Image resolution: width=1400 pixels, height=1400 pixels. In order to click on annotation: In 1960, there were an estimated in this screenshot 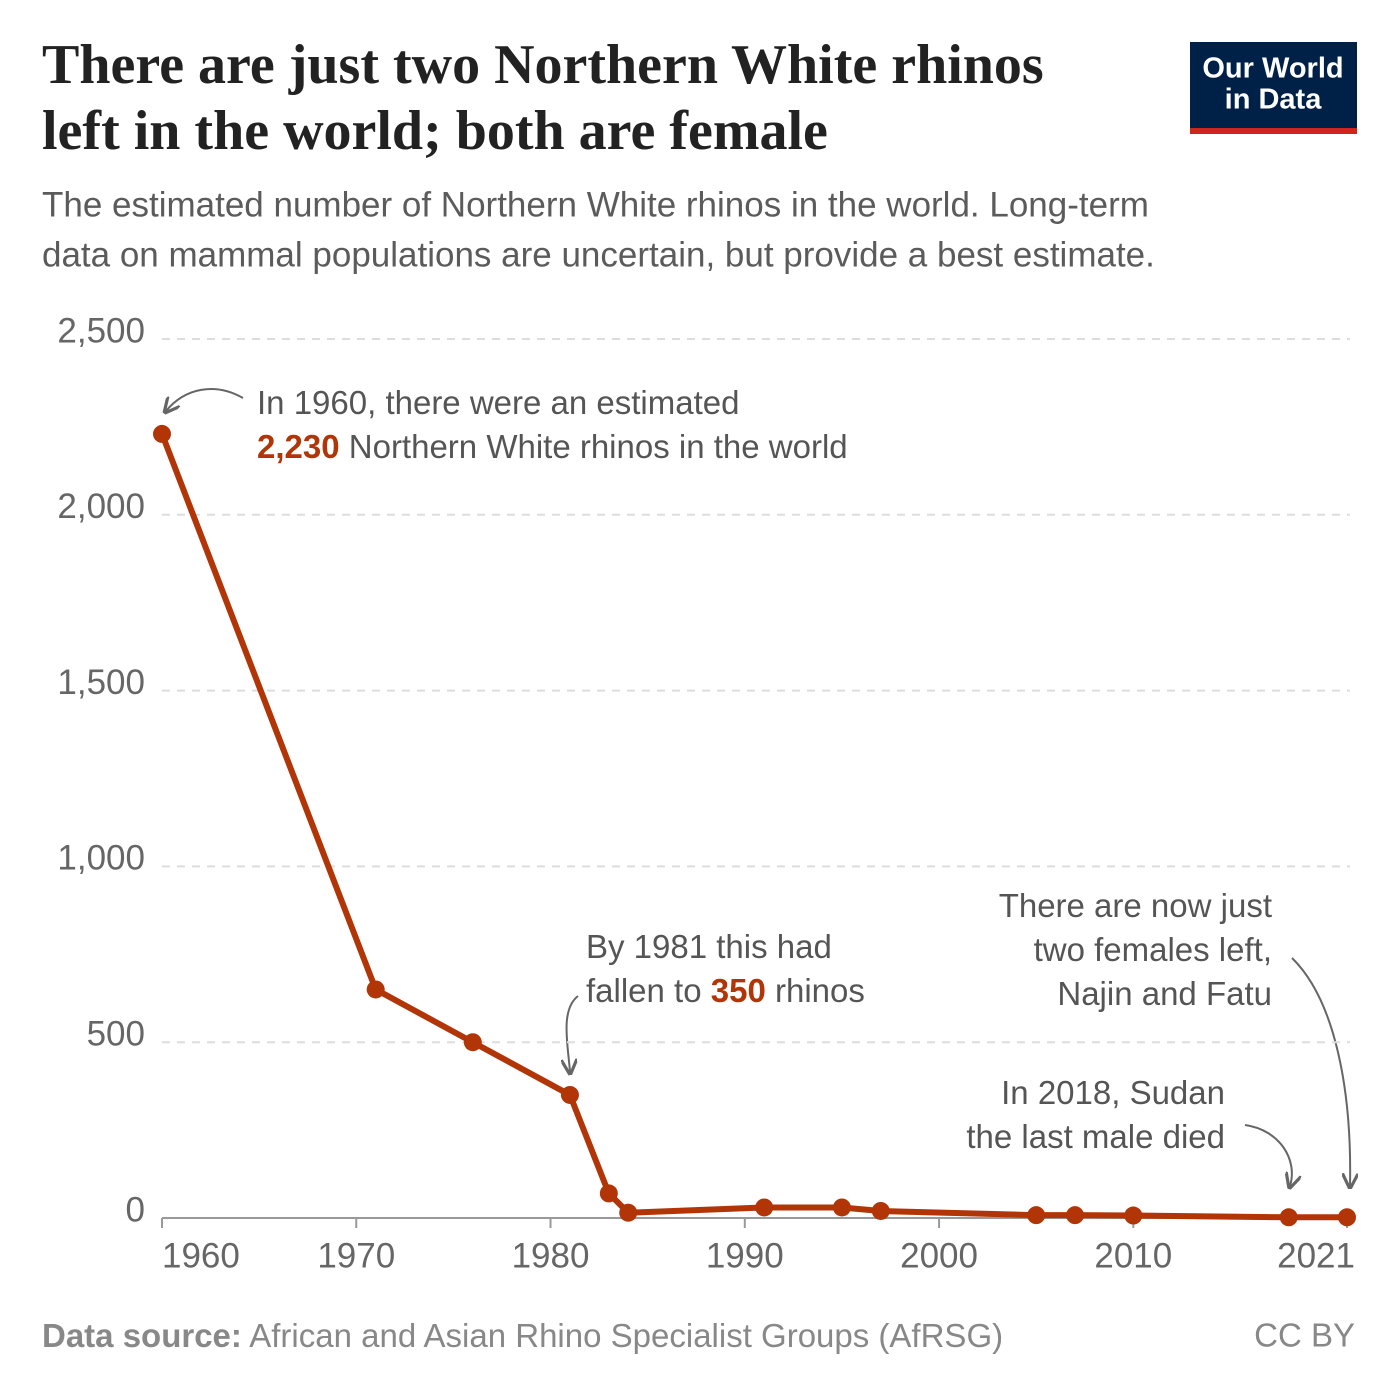, I will do `click(498, 402)`.